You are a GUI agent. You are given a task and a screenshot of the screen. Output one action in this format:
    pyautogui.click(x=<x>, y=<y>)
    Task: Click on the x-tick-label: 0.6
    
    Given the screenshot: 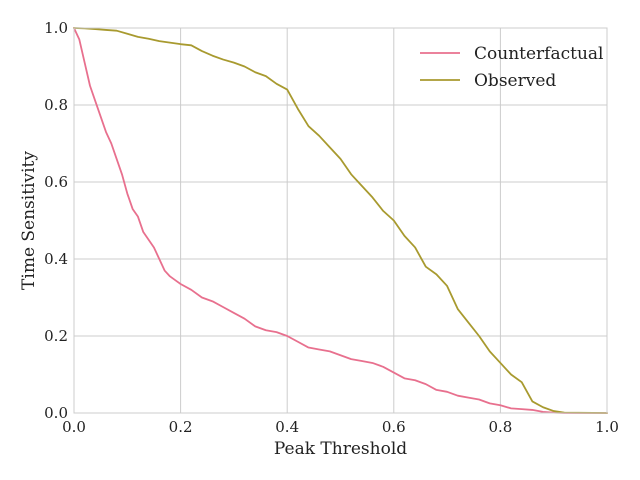 What is the action you would take?
    pyautogui.click(x=394, y=427)
    